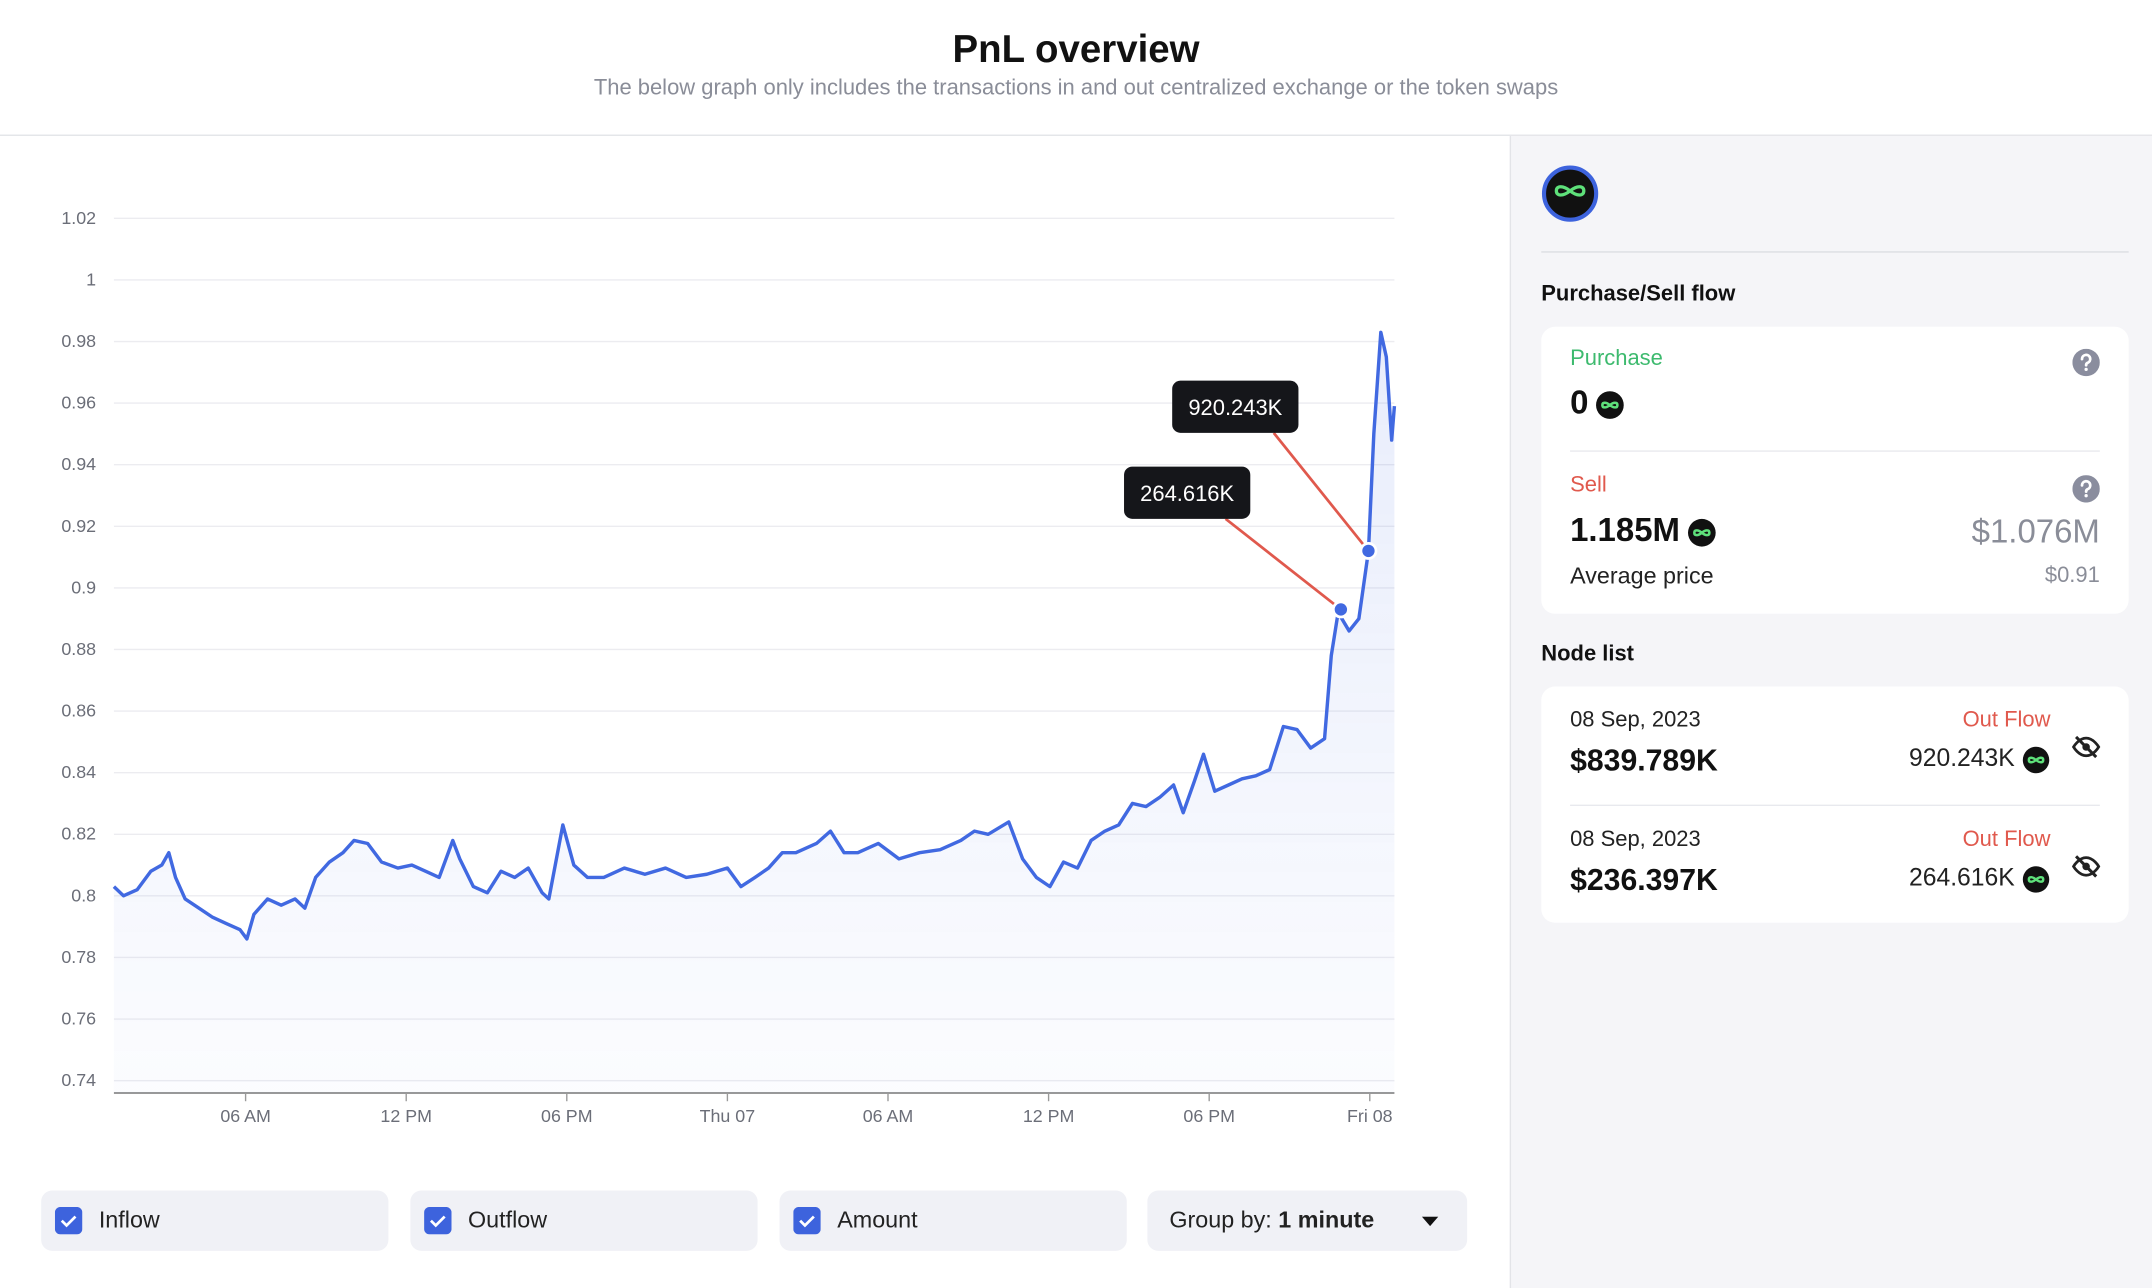  Describe the element at coordinates (91, 279) in the screenshot. I see `y-tick-label: 1` at that location.